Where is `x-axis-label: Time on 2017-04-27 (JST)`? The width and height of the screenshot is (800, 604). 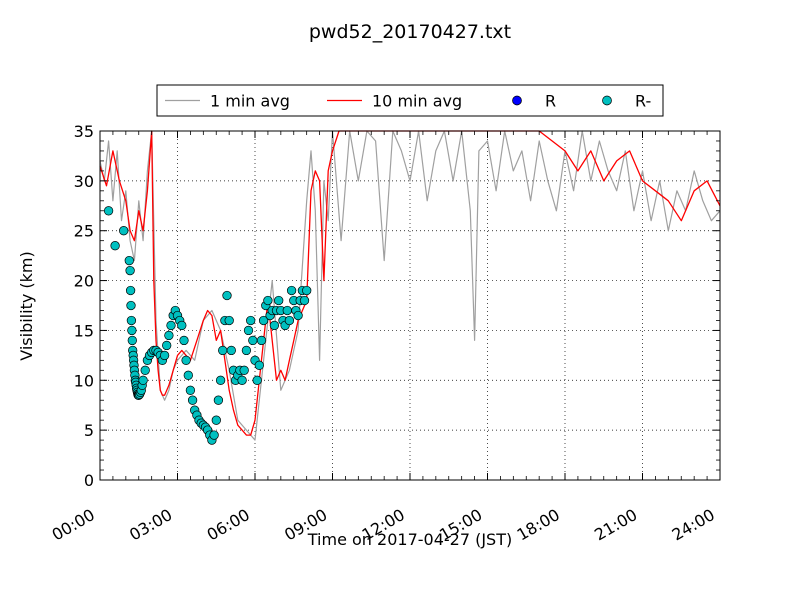
x-axis-label: Time on 2017-04-27 (JST) is located at coordinates (409, 539).